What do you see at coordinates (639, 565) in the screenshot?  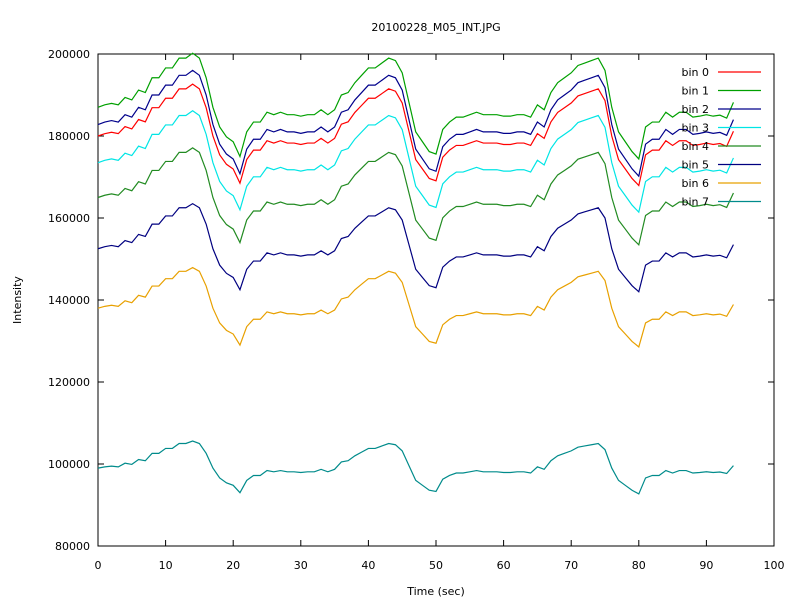 I see `x-tick-label: 80` at bounding box center [639, 565].